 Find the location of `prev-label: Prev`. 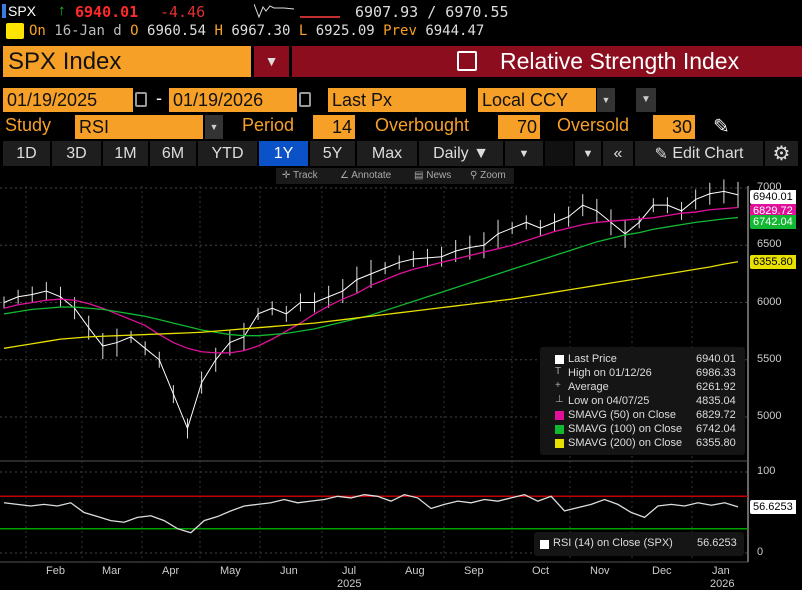

prev-label: Prev is located at coordinates (400, 31).